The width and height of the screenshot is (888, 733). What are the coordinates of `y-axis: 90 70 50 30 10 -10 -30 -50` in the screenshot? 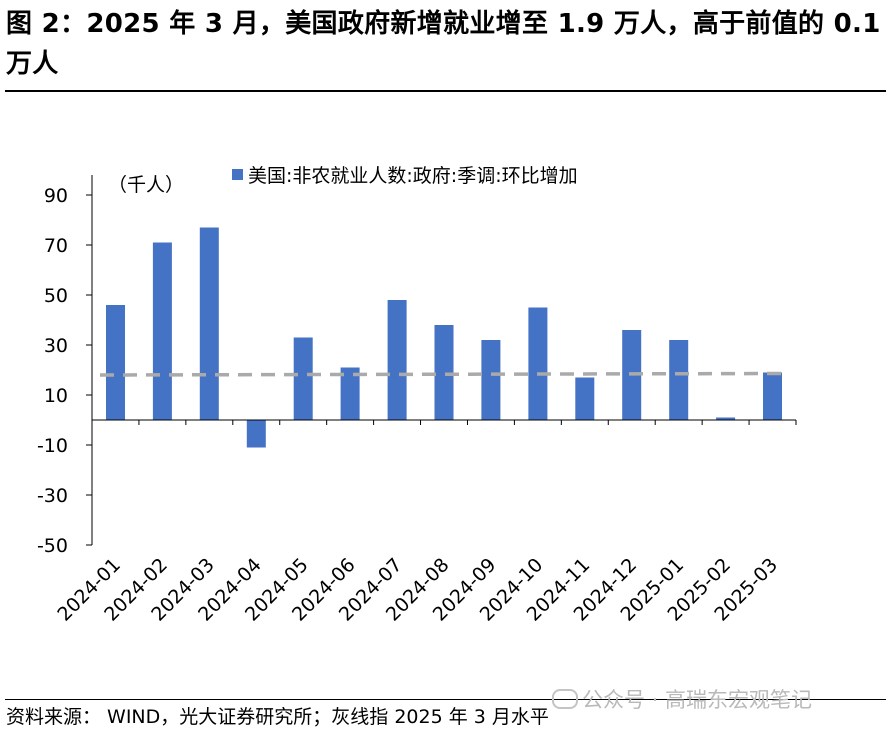 It's located at (65, 366).